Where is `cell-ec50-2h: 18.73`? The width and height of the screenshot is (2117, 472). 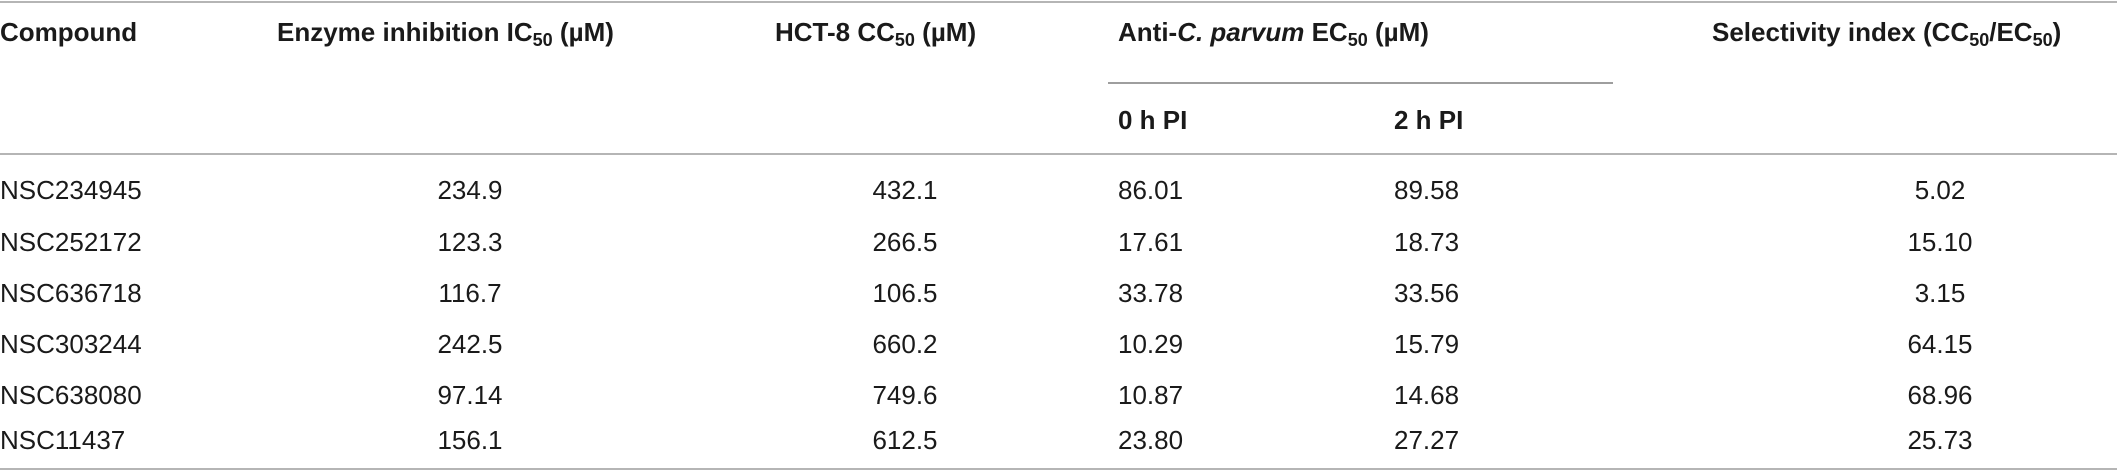 cell-ec50-2h: 18.73 is located at coordinates (1427, 242).